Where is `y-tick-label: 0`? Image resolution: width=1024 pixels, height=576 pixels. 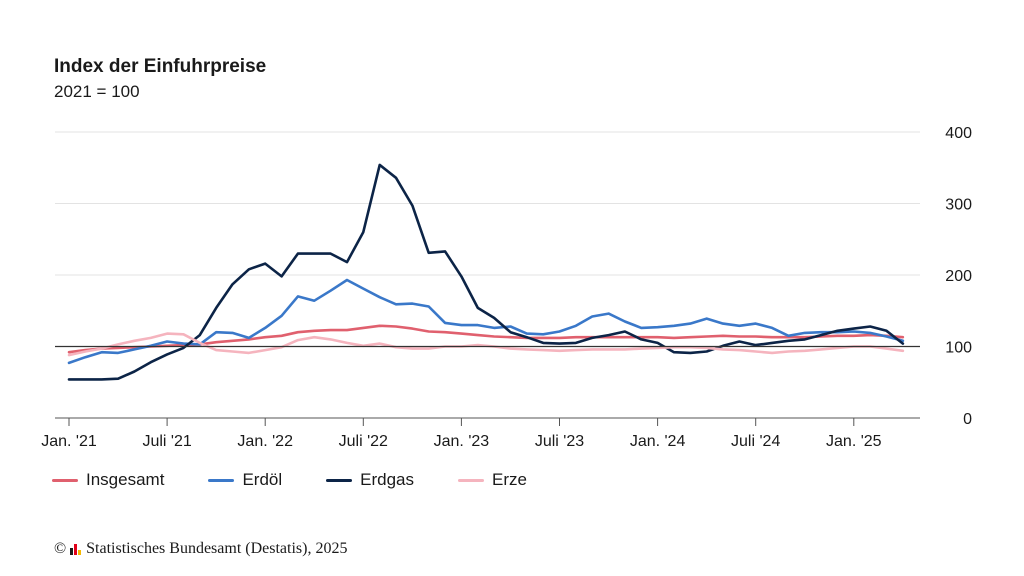
y-tick-label: 0 is located at coordinates (967, 419).